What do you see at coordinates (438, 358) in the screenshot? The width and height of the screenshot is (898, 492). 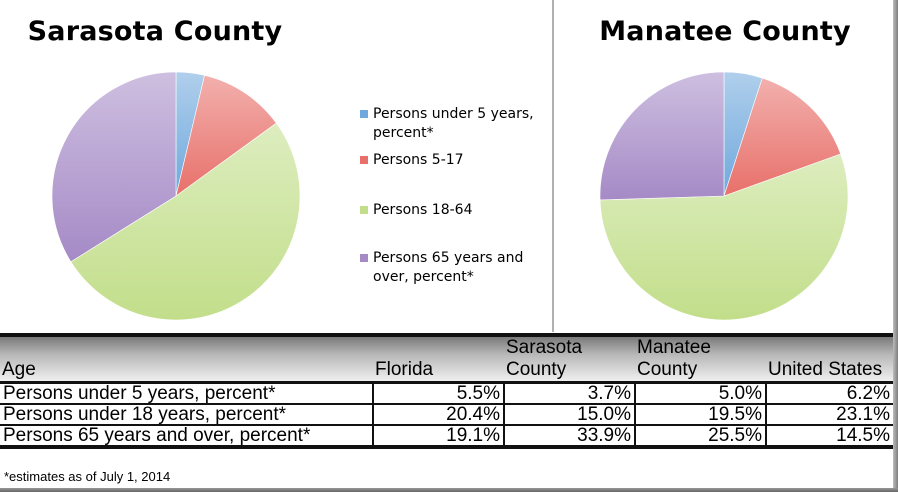 I see `header-florida: Florida` at bounding box center [438, 358].